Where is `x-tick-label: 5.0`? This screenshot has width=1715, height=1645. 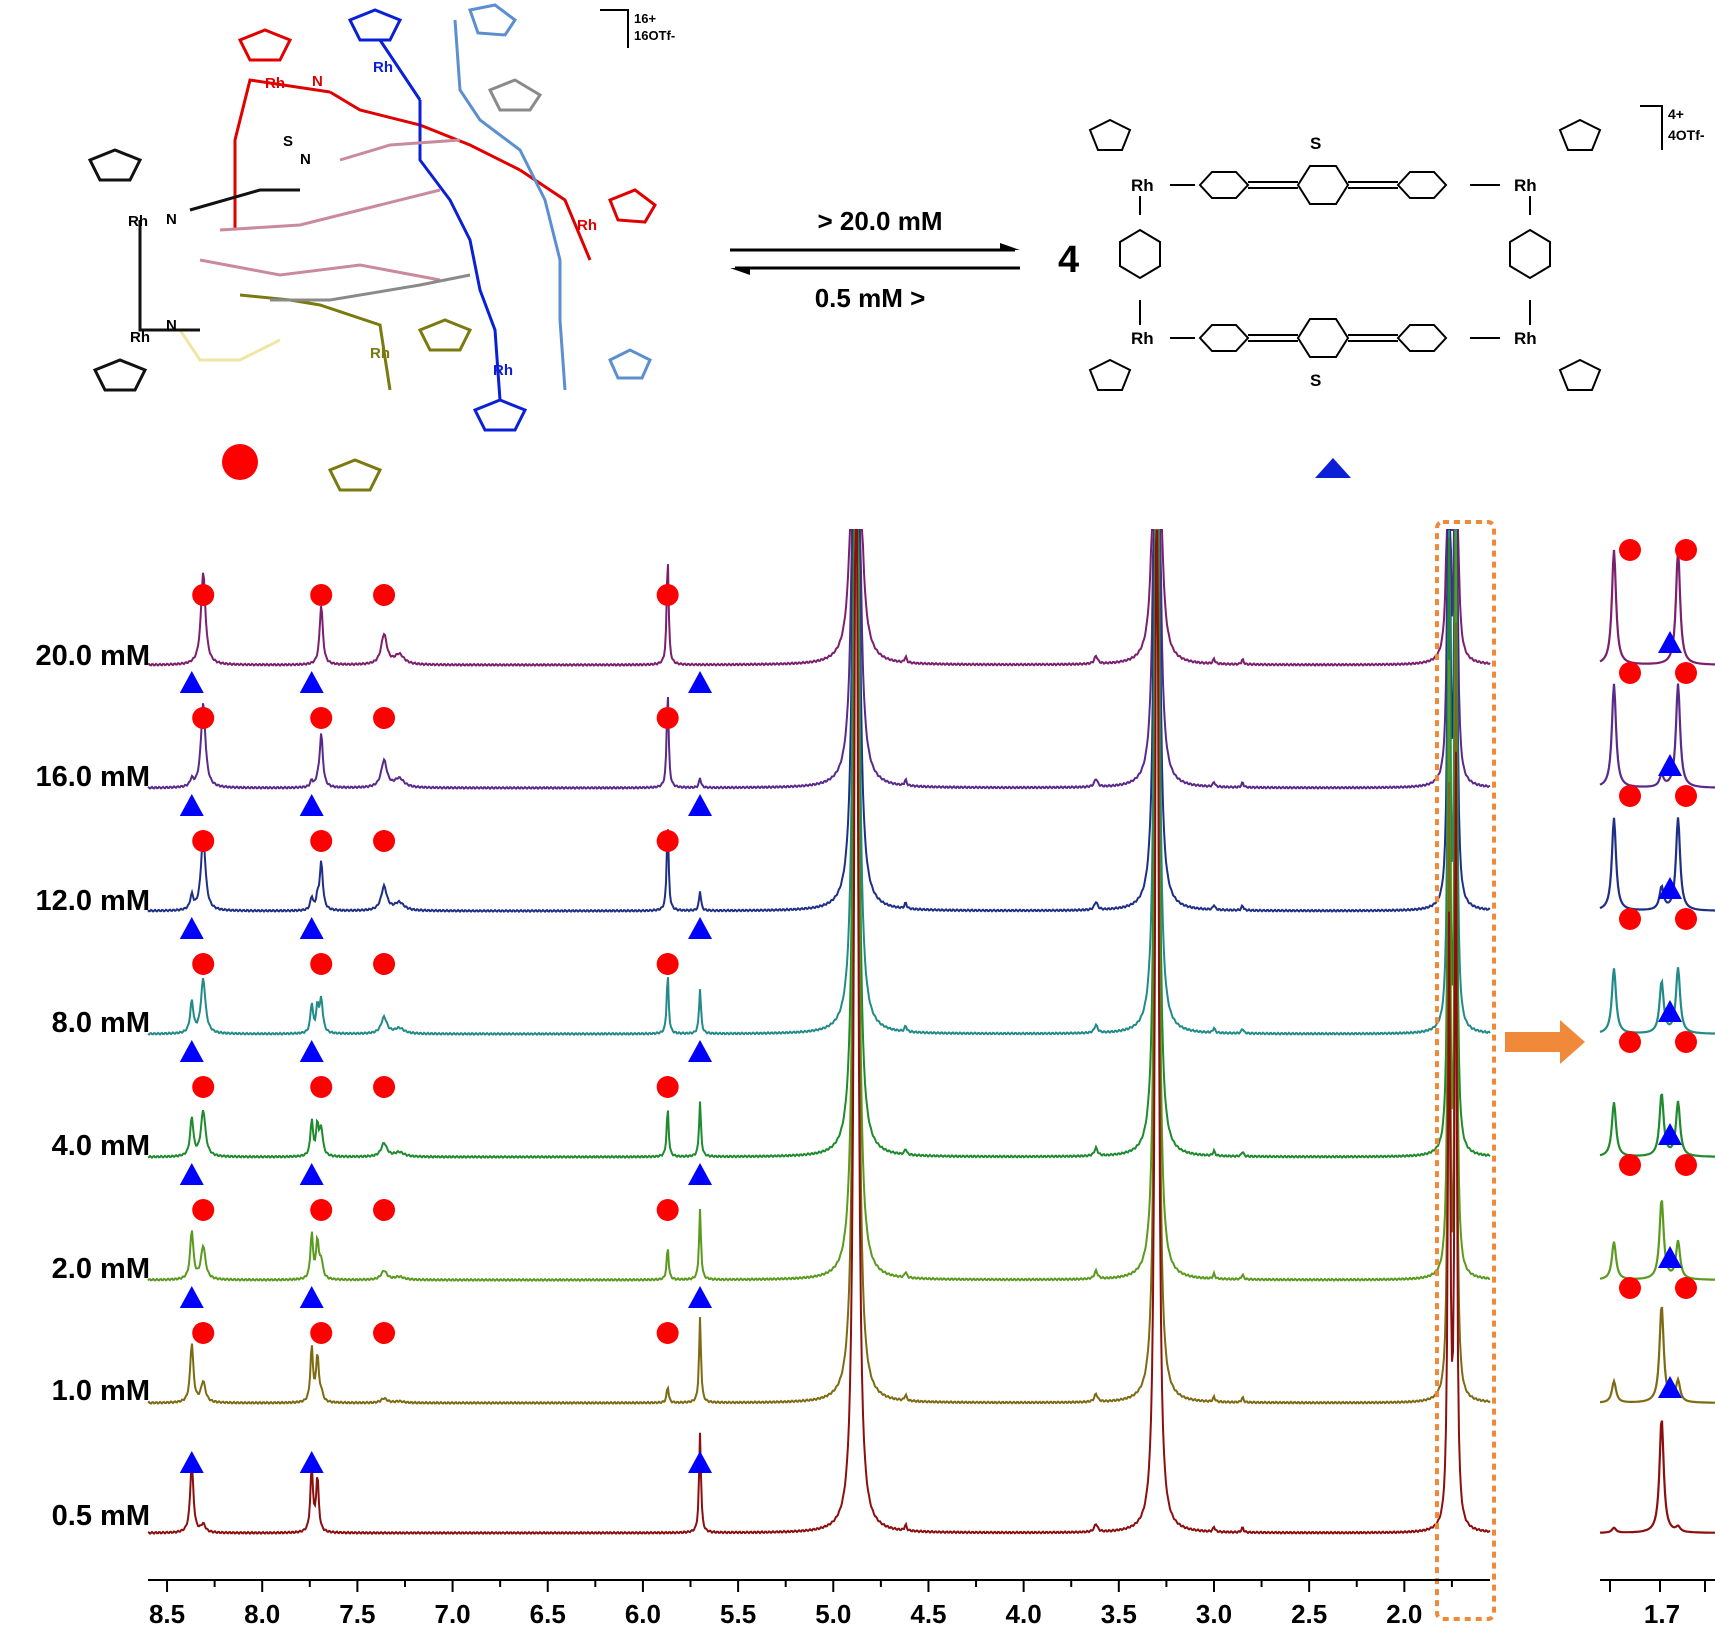 x-tick-label: 5.0 is located at coordinates (833, 1614).